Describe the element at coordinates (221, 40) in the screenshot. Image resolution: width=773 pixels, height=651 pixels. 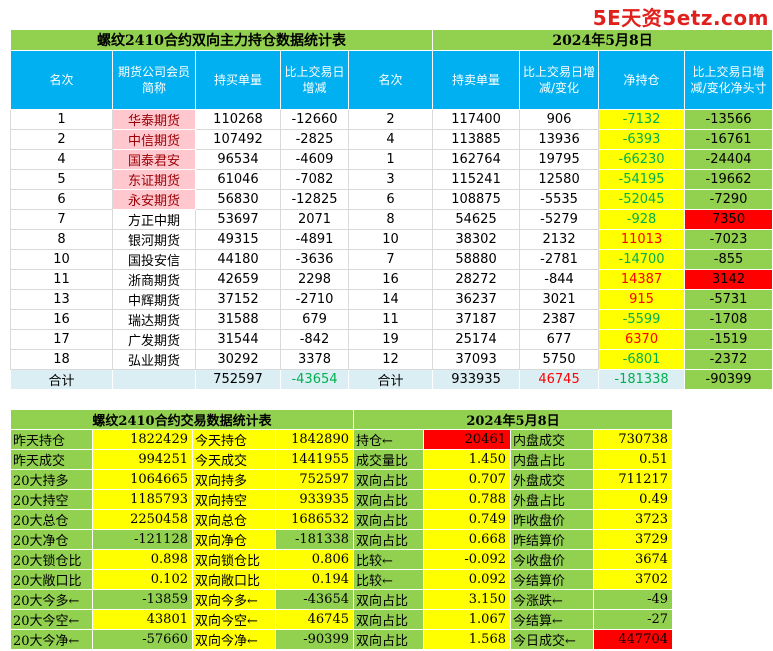
I see `table-title: 螺纹2410合约双向主力持仓数据统计表` at that location.